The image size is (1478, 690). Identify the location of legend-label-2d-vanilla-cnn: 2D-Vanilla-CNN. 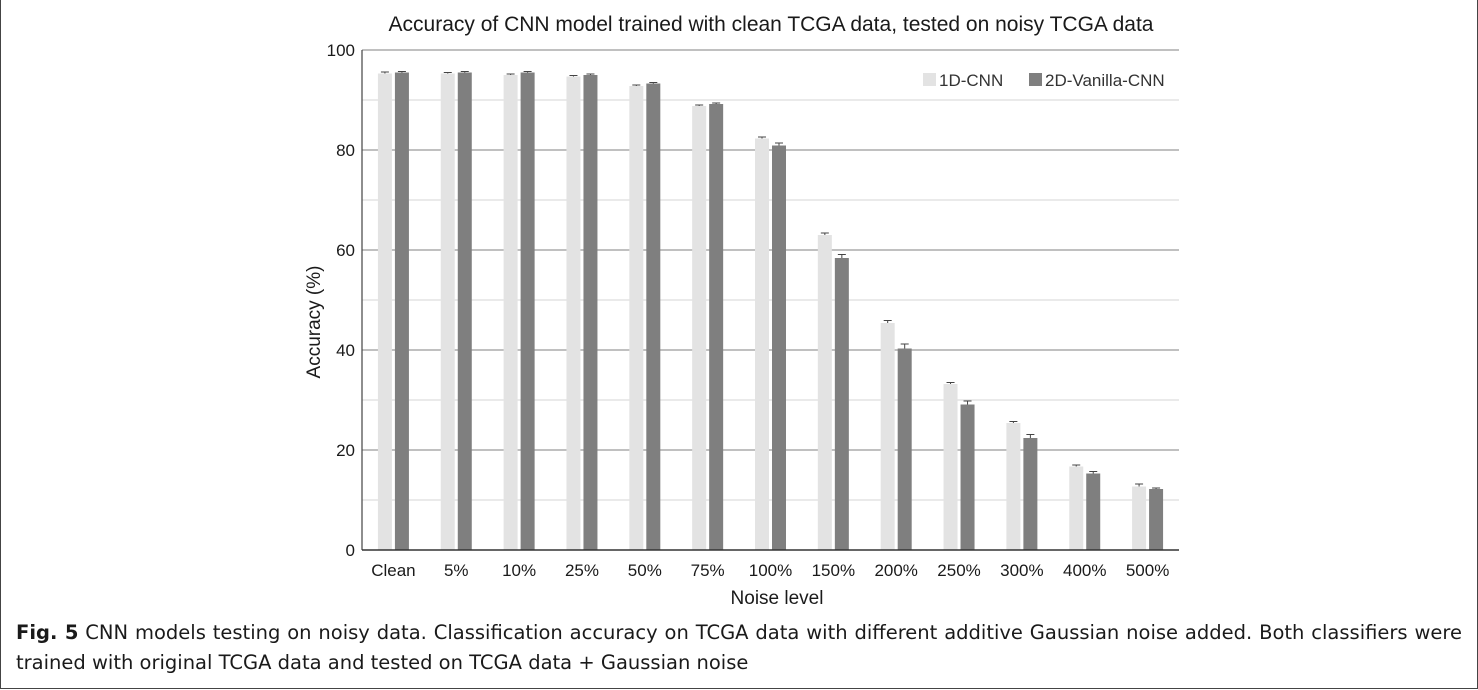
(1105, 80).